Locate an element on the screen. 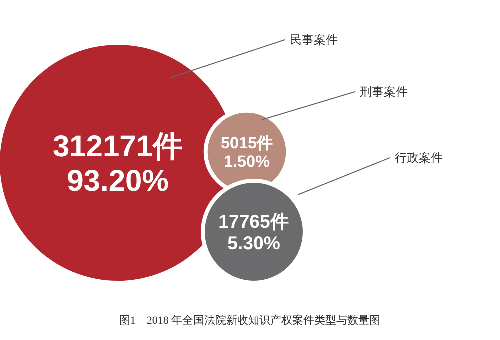 This screenshot has height=340, width=500. category-label: 刑事案件 is located at coordinates (384, 92).